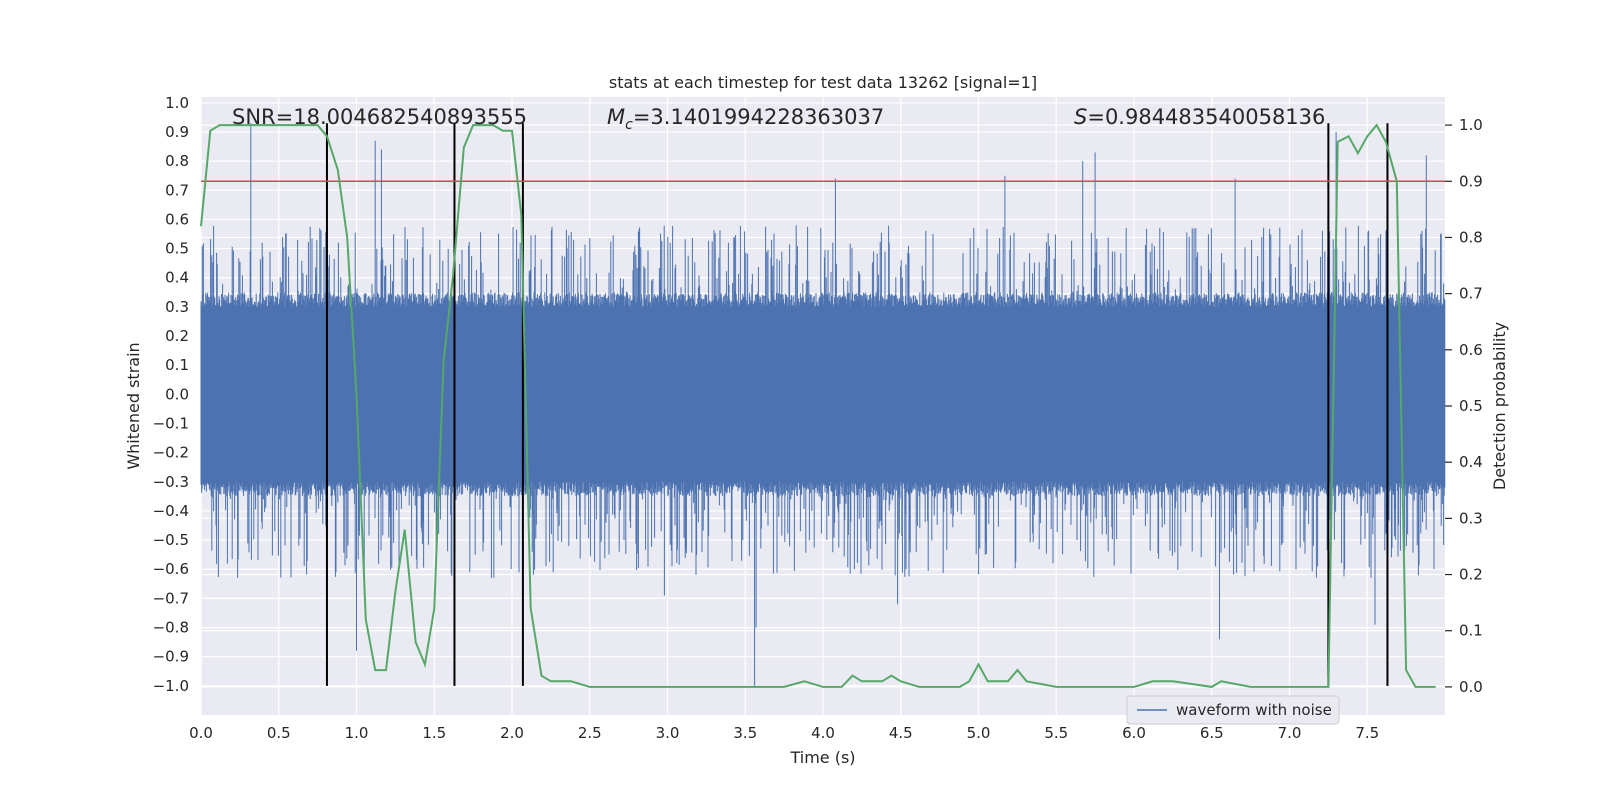 The image size is (1600, 800). Describe the element at coordinates (1499, 406) in the screenshot. I see `y-right-axis-label: Detection probability` at that location.